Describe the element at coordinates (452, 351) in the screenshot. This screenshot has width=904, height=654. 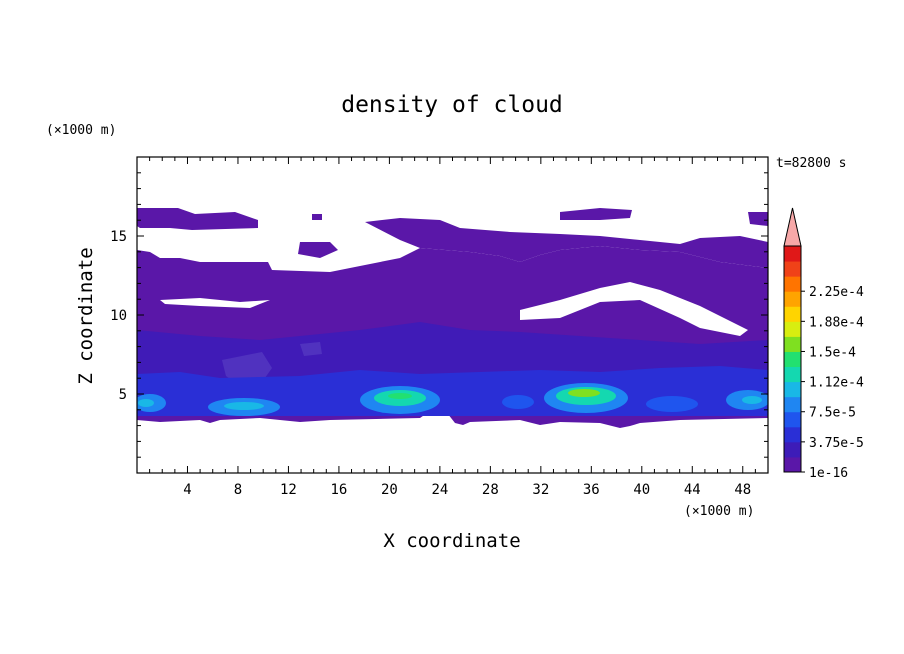
I see `dark-band` at that location.